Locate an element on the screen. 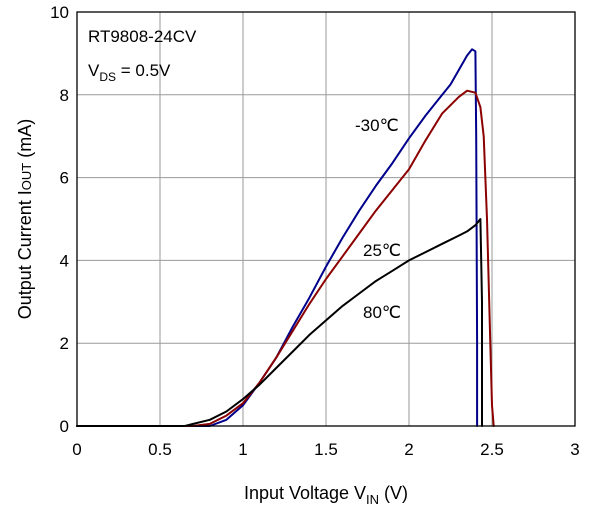  x-axis-title: Input Voltage VIN (V) is located at coordinates (326, 495).